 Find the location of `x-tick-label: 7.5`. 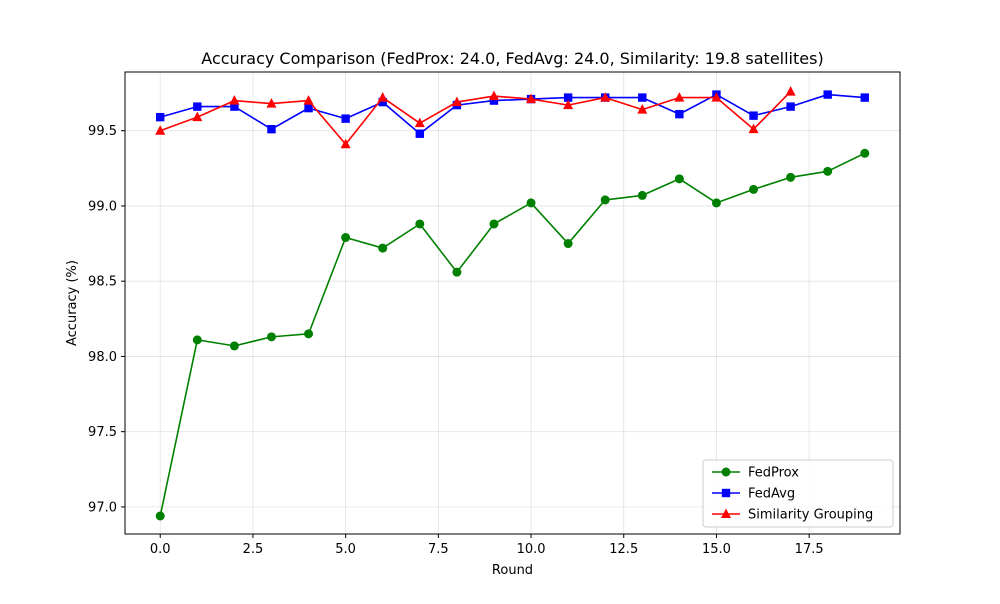

x-tick-label: 7.5 is located at coordinates (438, 549).